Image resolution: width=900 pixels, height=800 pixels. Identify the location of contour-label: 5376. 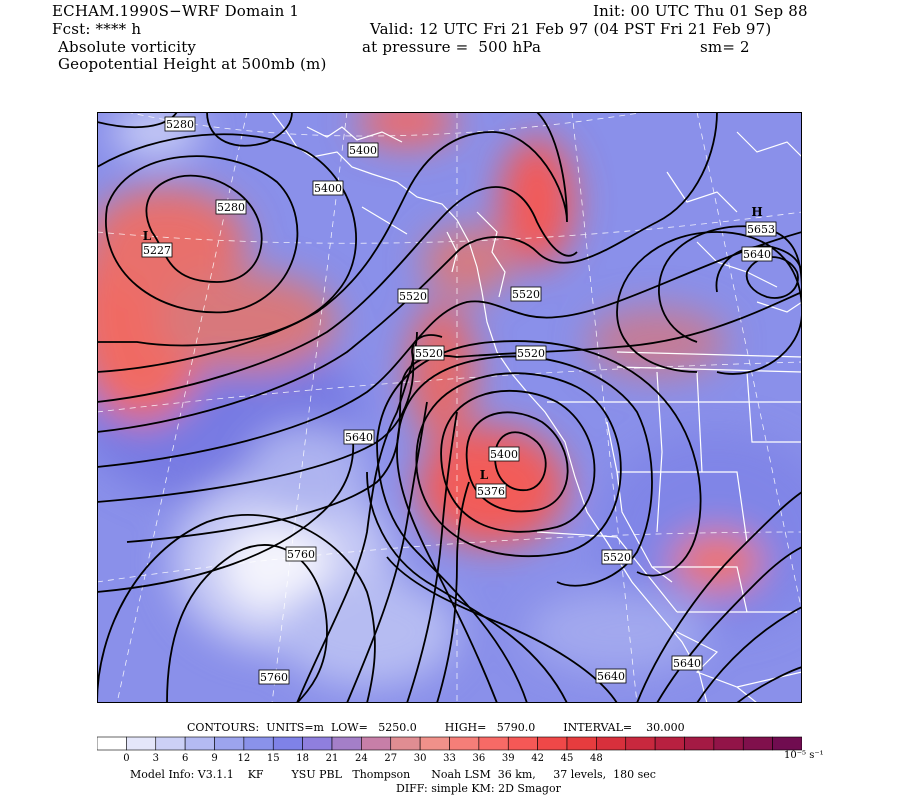
(491, 491).